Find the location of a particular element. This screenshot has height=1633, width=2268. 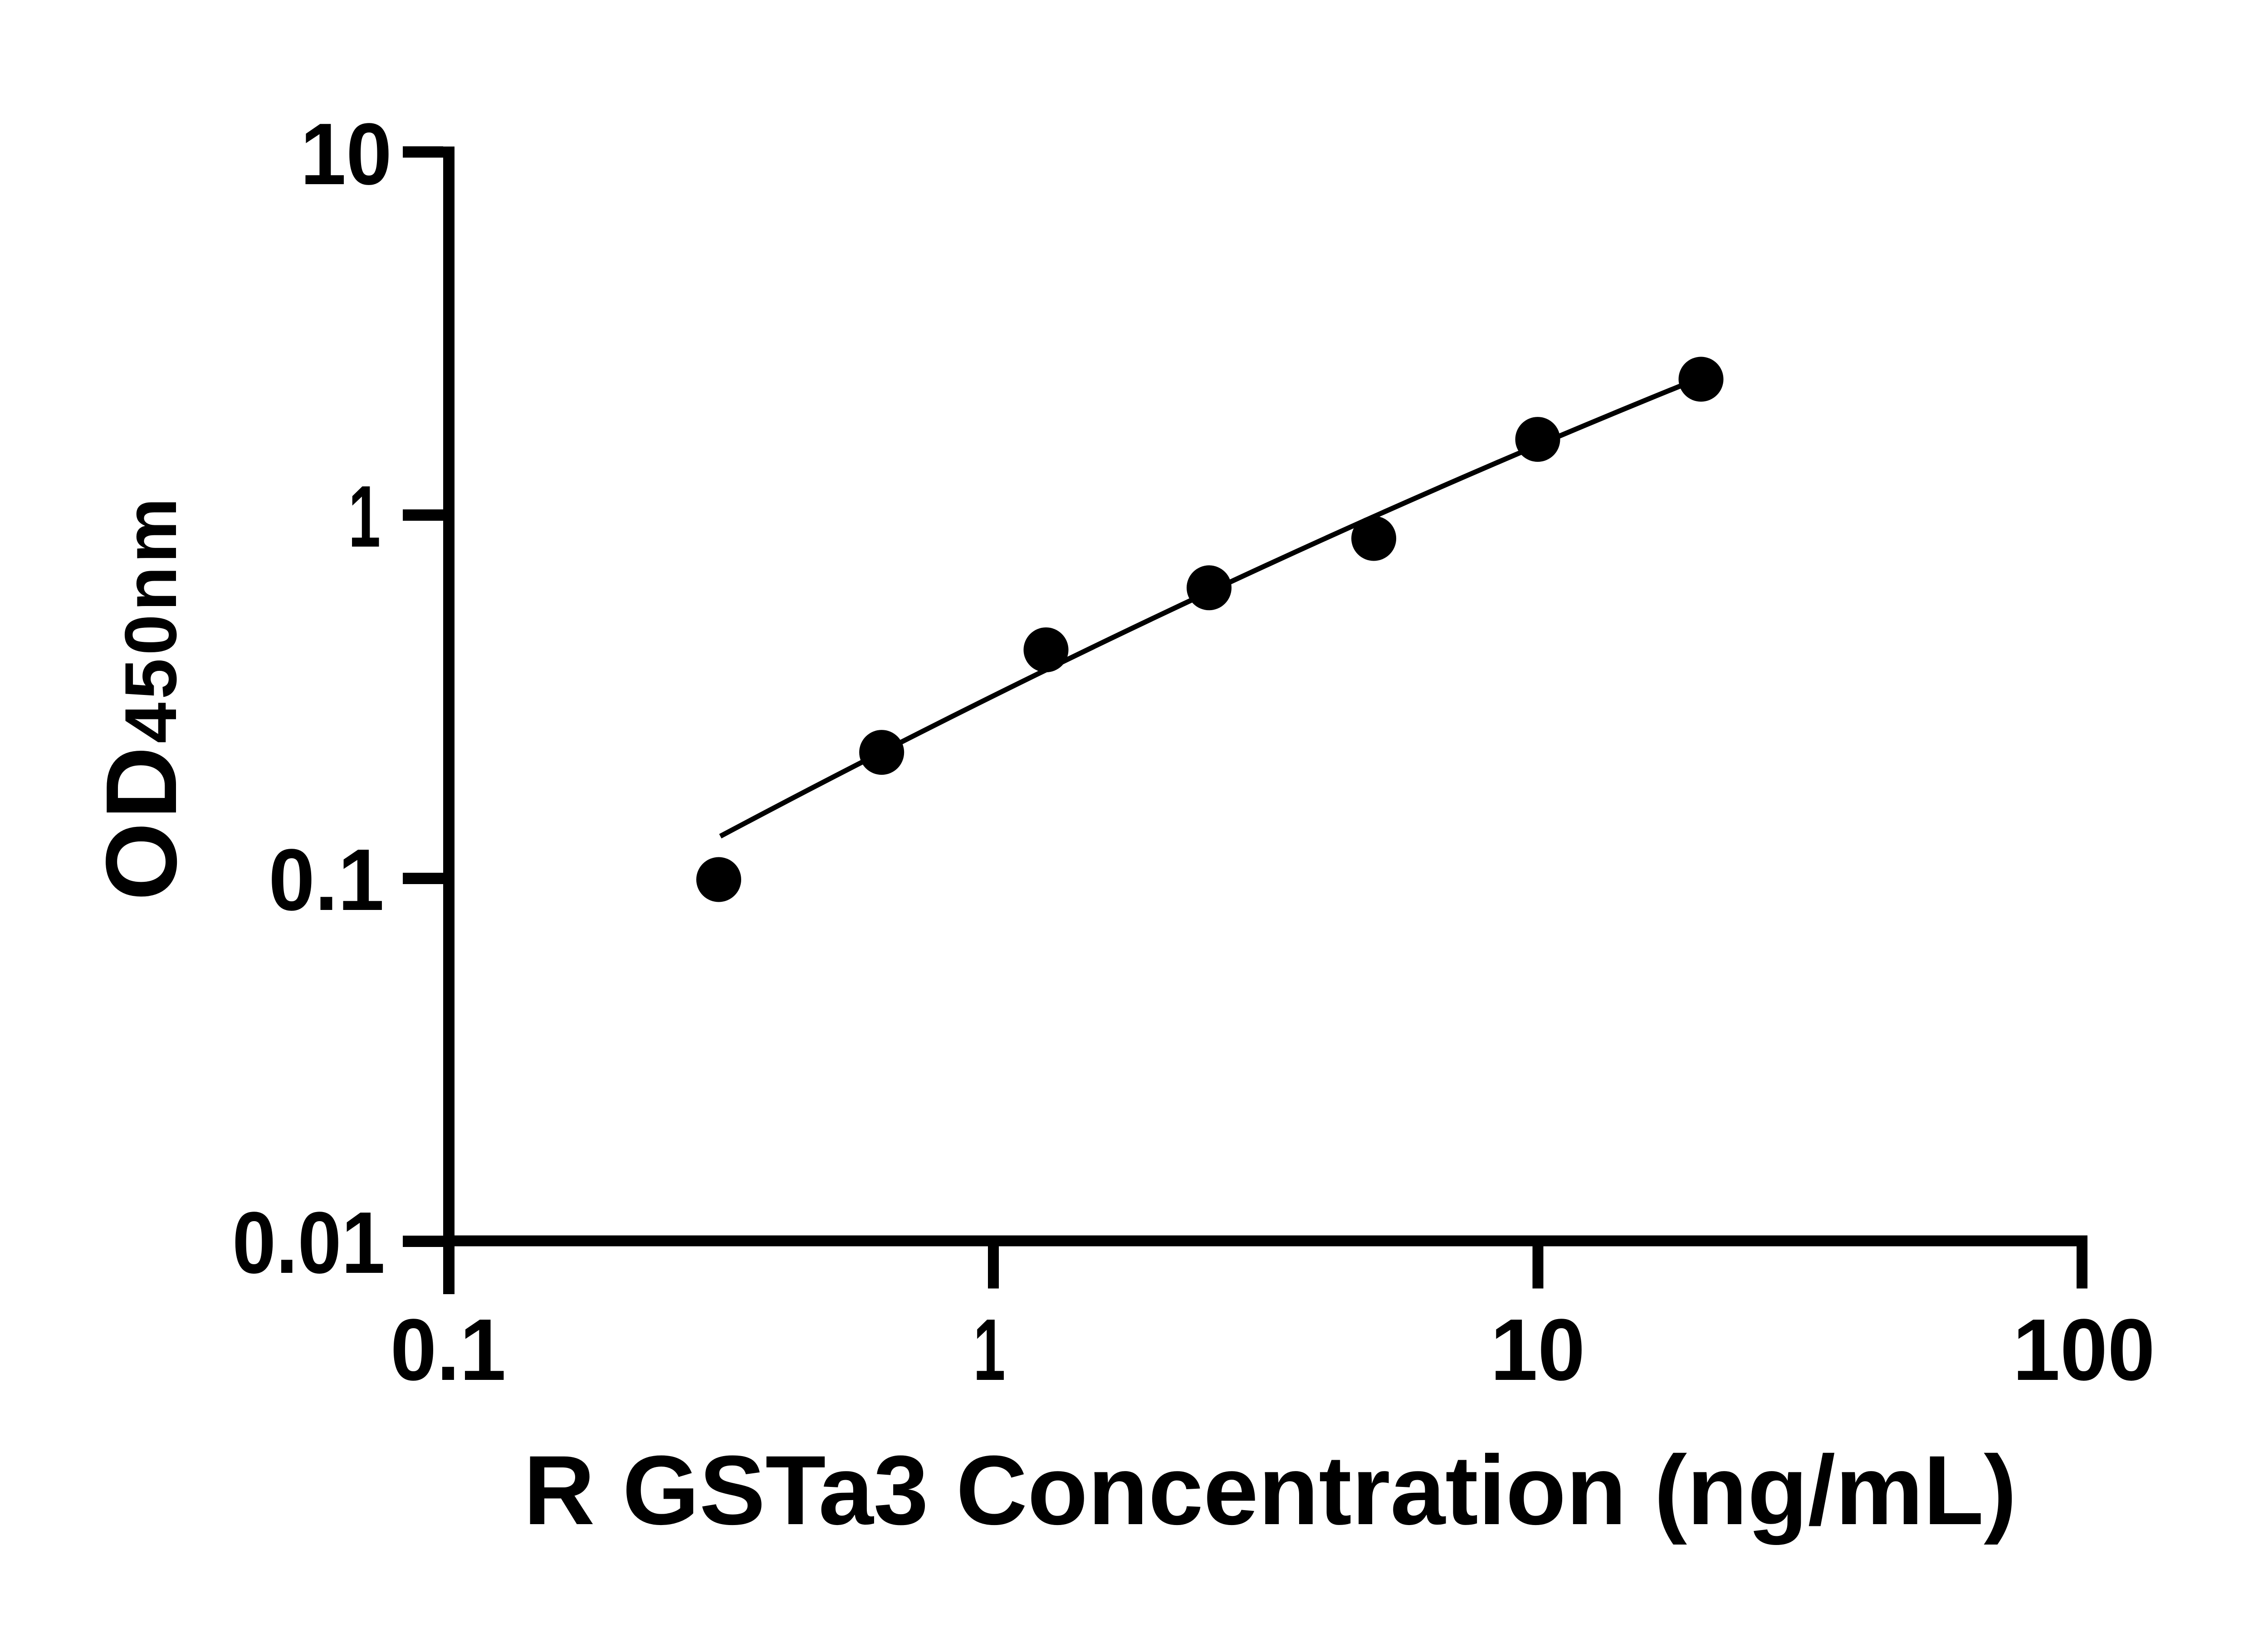

svg-text: 0.01 is located at coordinates (309, 1242).